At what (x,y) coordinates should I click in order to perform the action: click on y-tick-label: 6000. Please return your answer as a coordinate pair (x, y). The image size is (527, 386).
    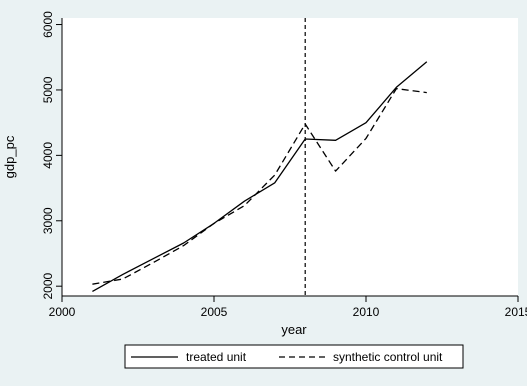
    Looking at the image, I should click on (48, 24).